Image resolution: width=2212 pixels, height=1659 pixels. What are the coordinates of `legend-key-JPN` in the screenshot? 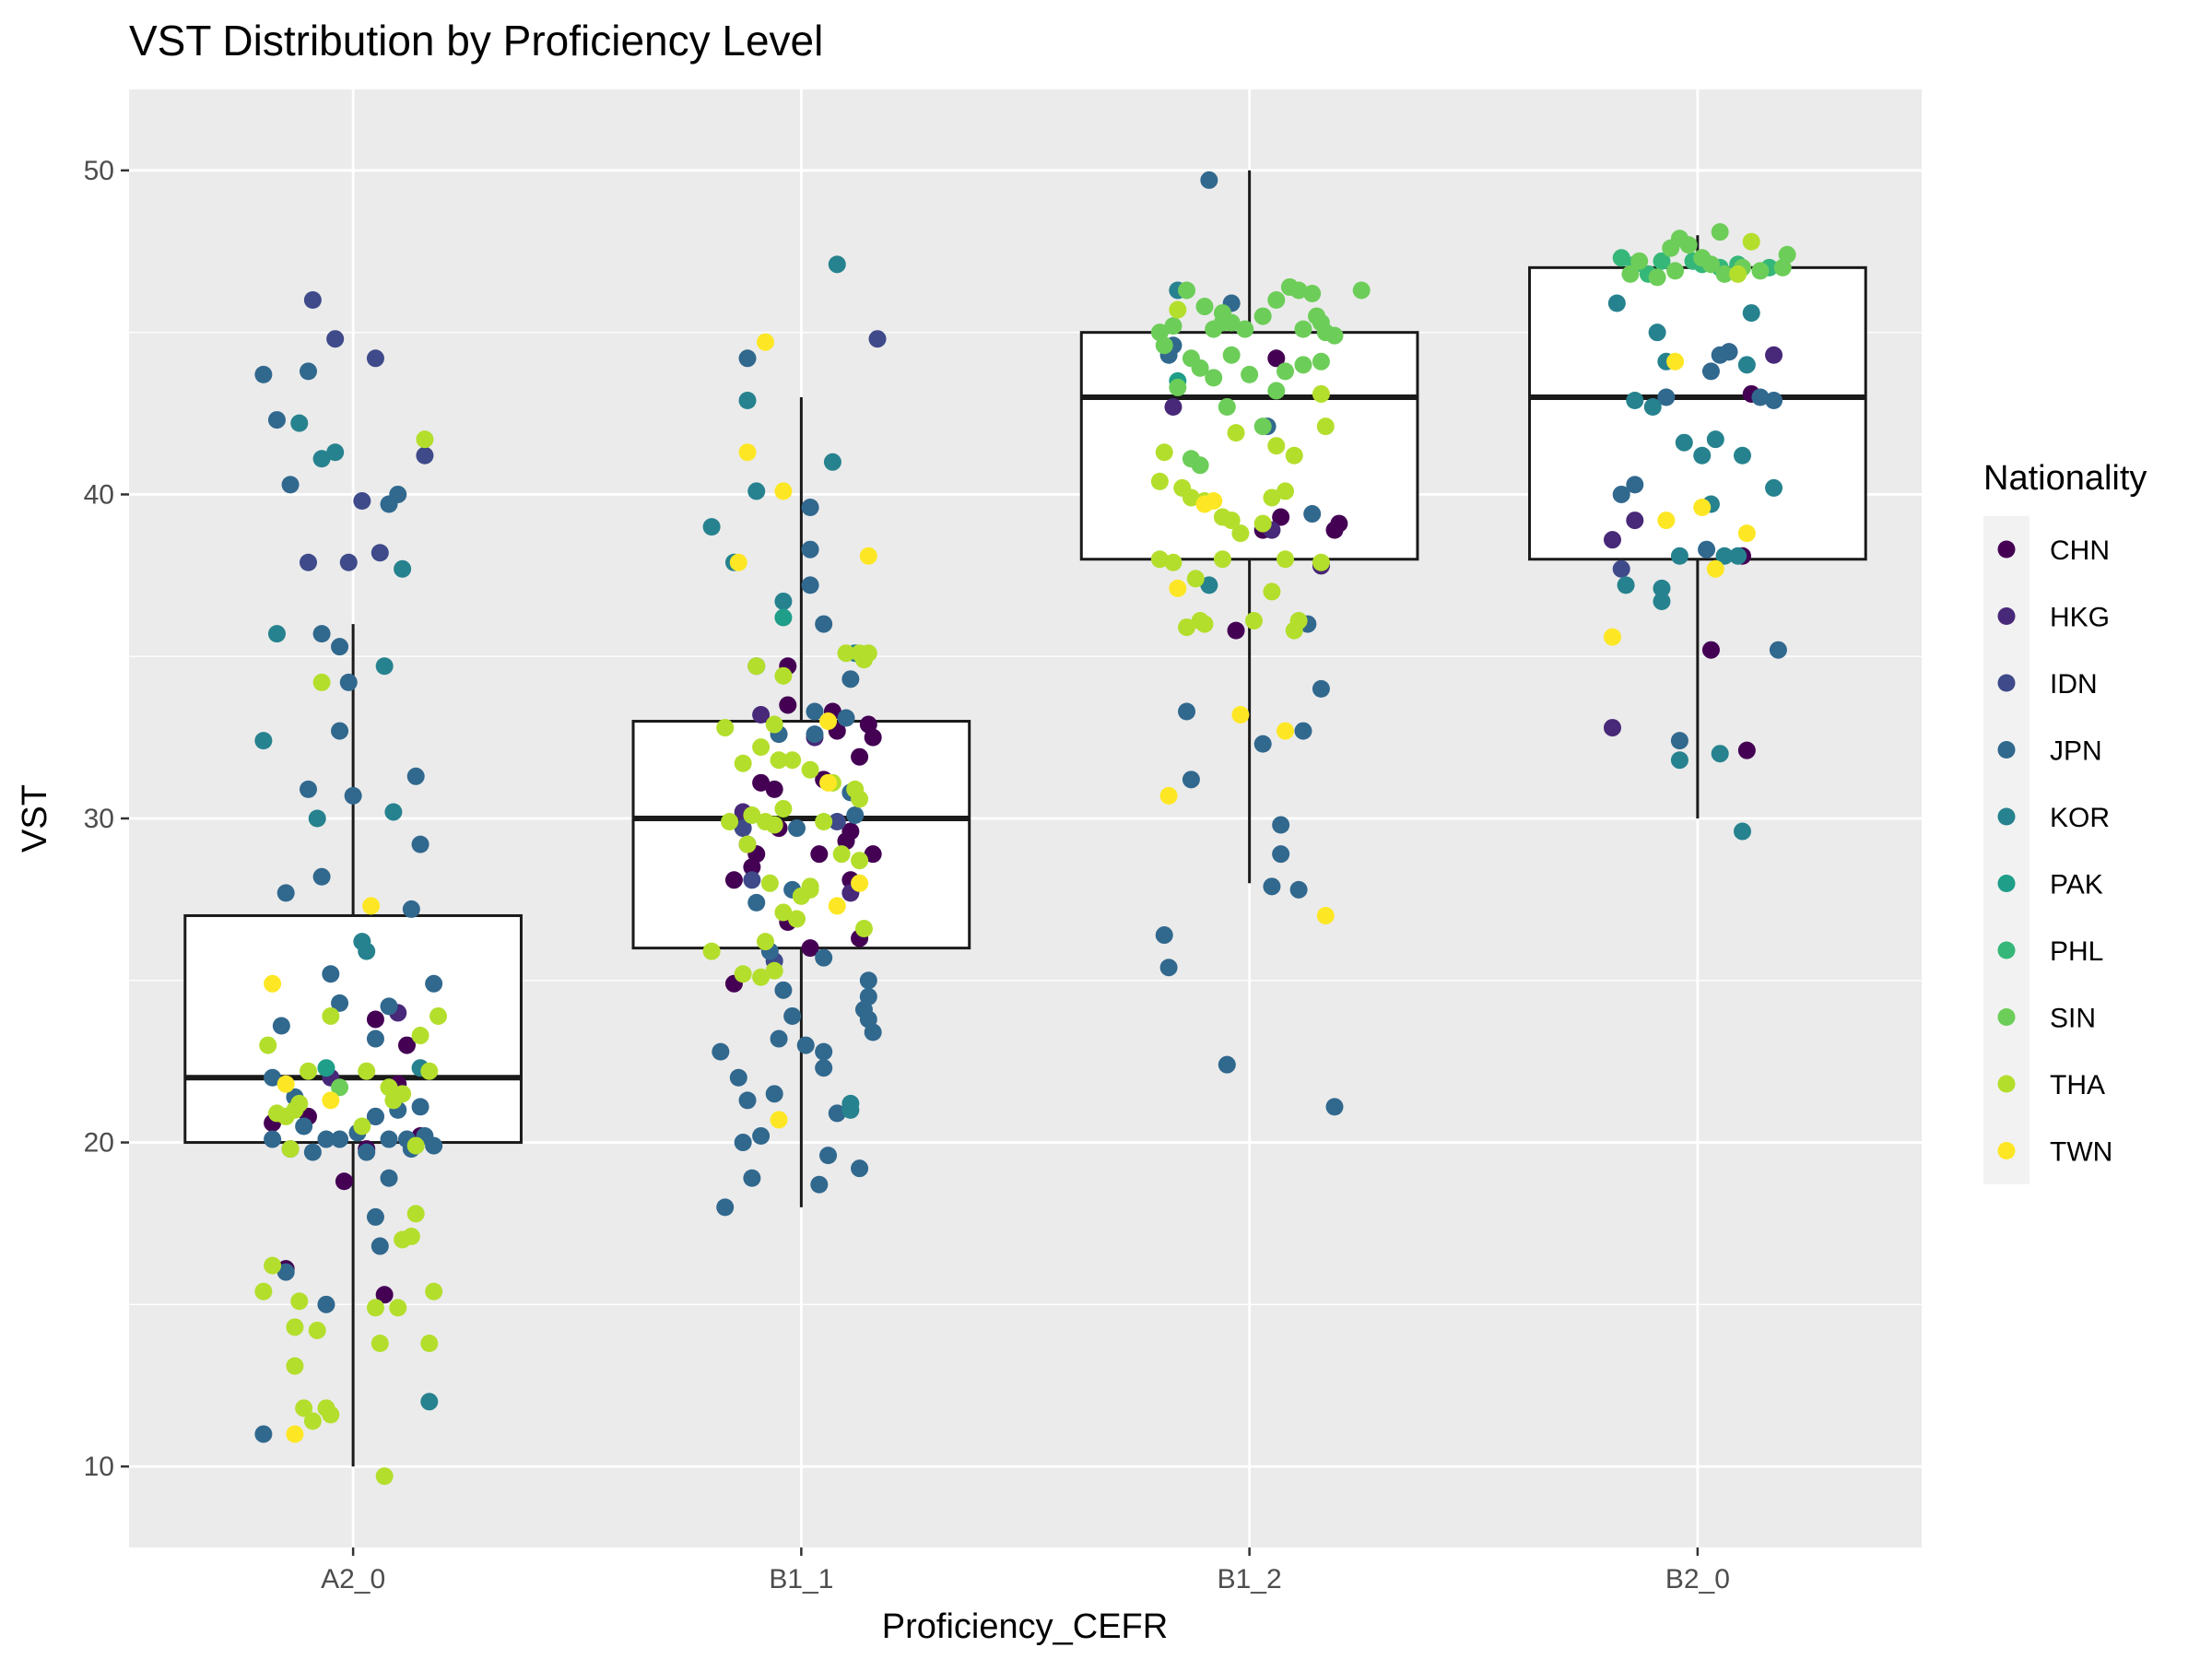 It's located at (2006, 750).